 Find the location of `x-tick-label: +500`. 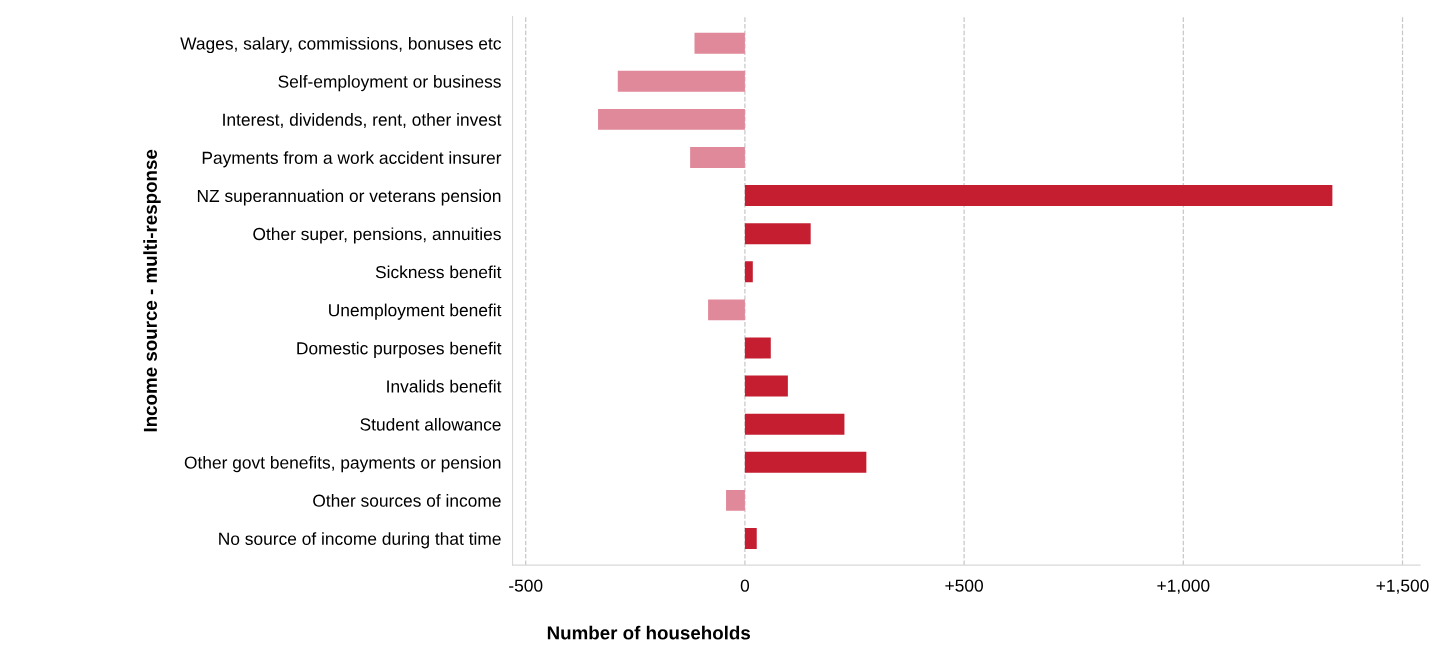

x-tick-label: +500 is located at coordinates (964, 585).